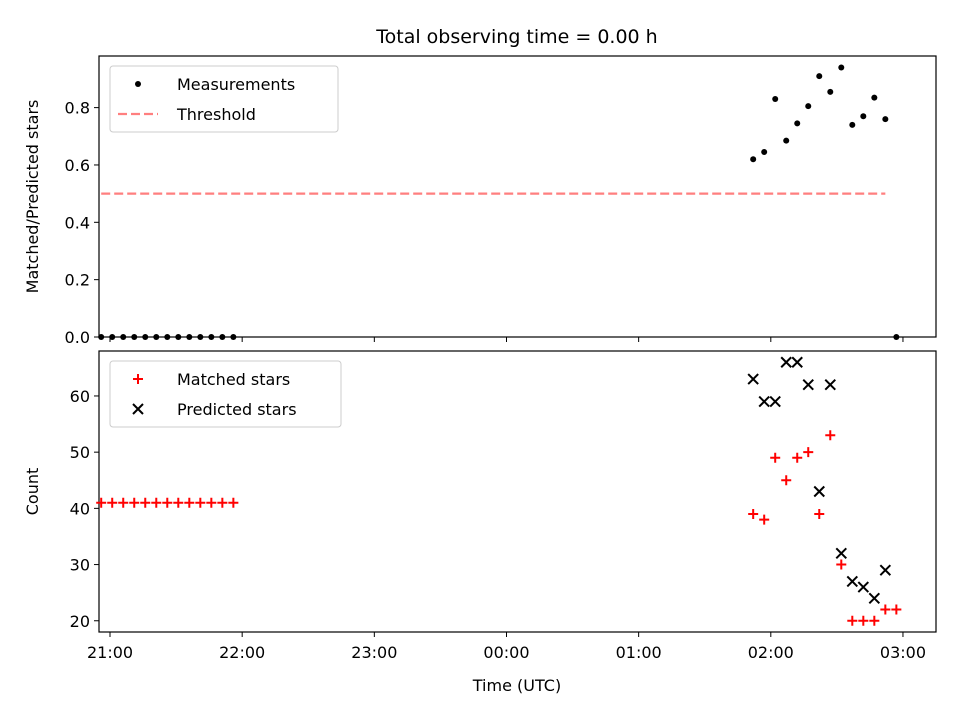  What do you see at coordinates (80, 565) in the screenshot?
I see `y-tick-label: 30` at bounding box center [80, 565].